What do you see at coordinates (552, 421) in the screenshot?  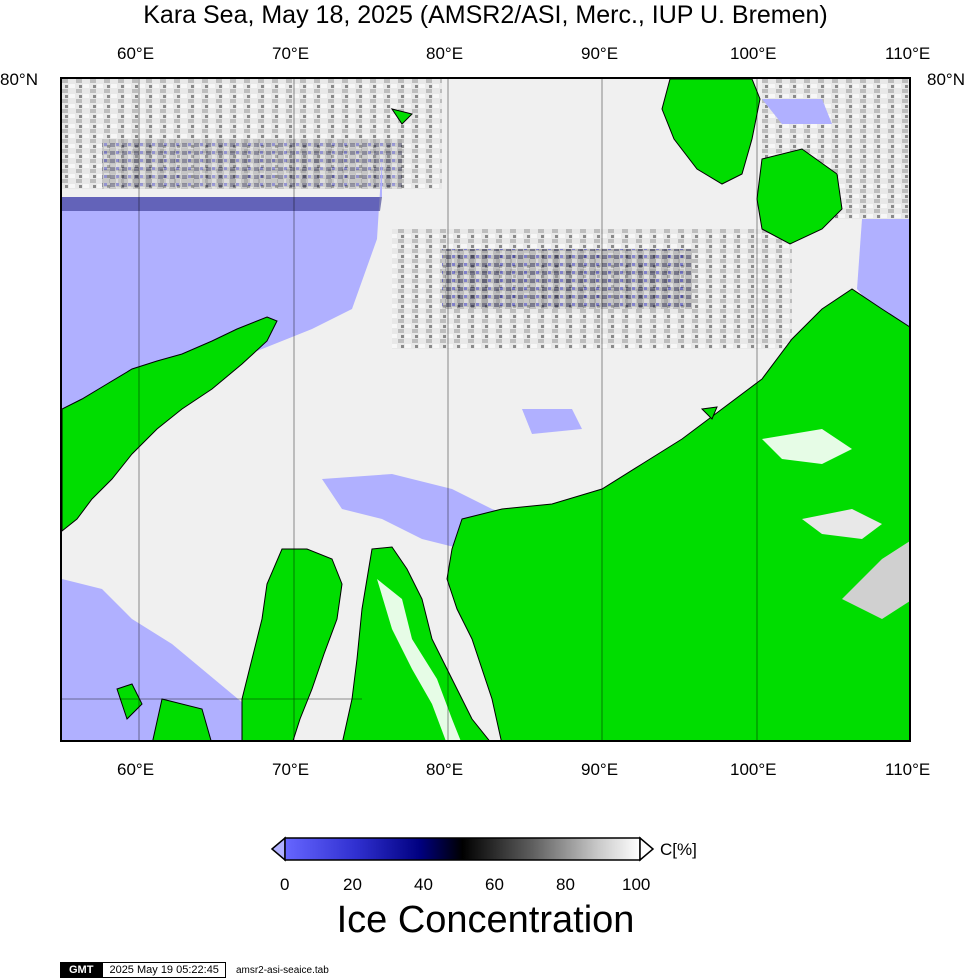 I see `open-water-patch` at bounding box center [552, 421].